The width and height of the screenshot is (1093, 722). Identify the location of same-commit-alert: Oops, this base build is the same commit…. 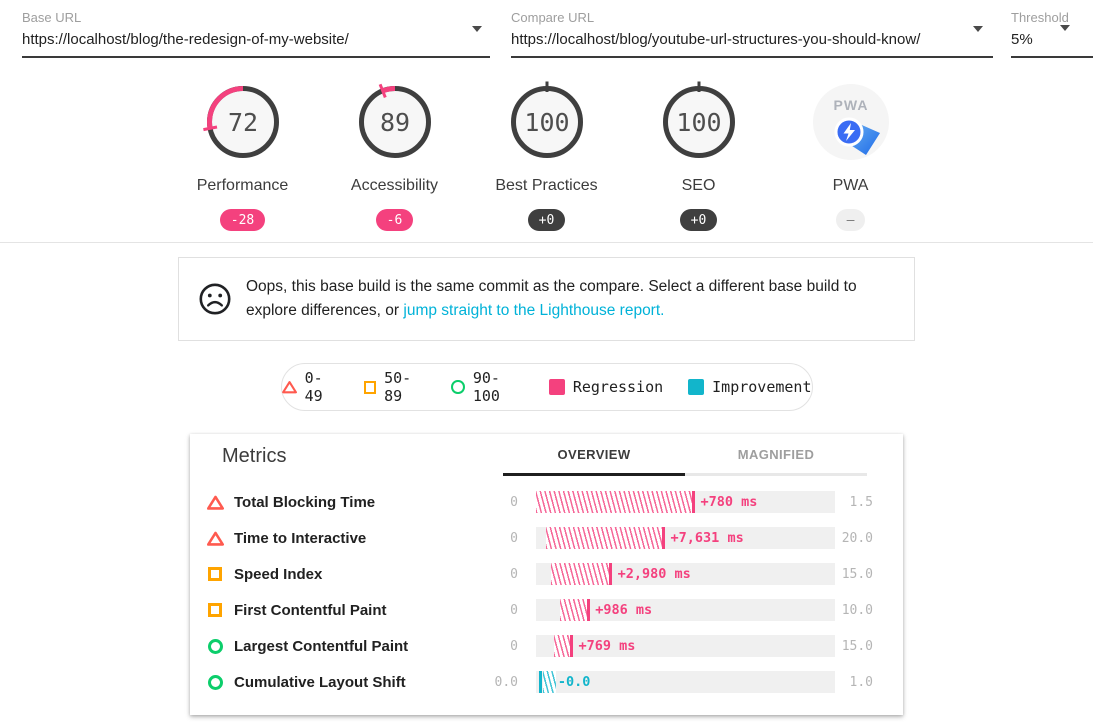
(546, 299).